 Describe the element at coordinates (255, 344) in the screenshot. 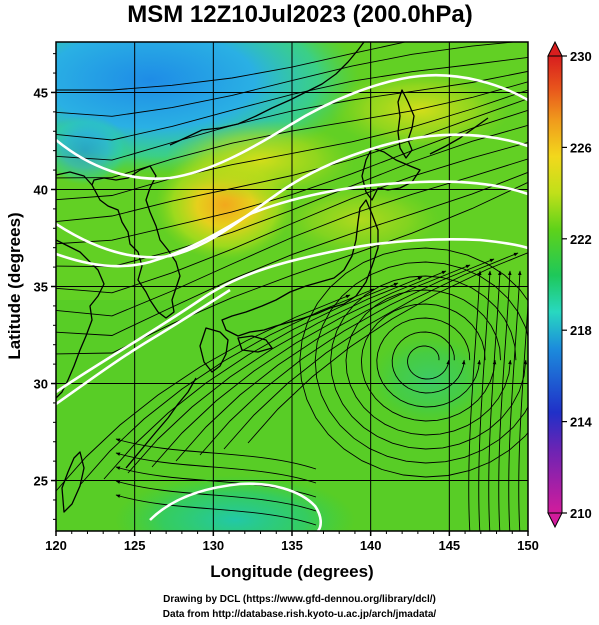

I see `coast-shikoku` at that location.